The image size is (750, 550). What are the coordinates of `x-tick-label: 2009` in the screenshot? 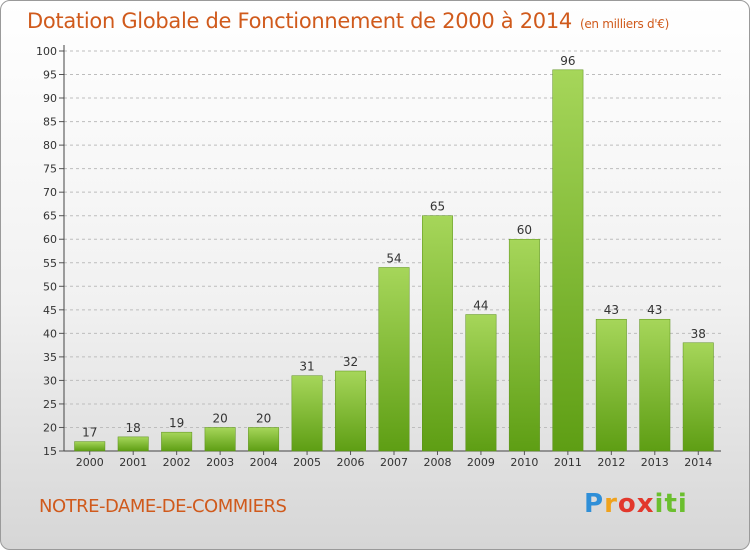 It's located at (481, 462).